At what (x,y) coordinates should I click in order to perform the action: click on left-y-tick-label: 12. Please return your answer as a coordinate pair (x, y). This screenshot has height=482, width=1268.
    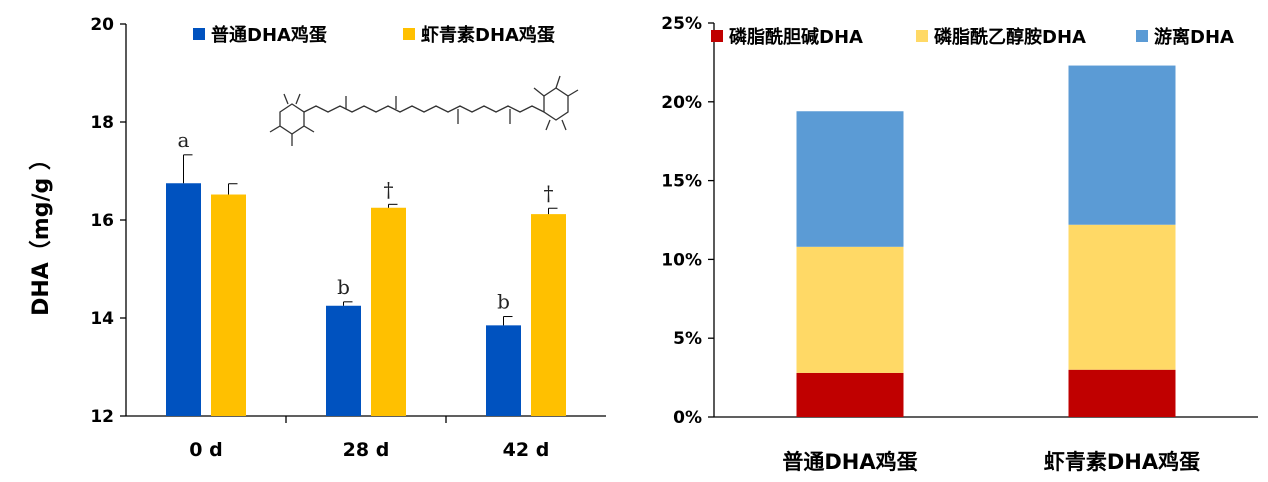
    Looking at the image, I should click on (102, 417).